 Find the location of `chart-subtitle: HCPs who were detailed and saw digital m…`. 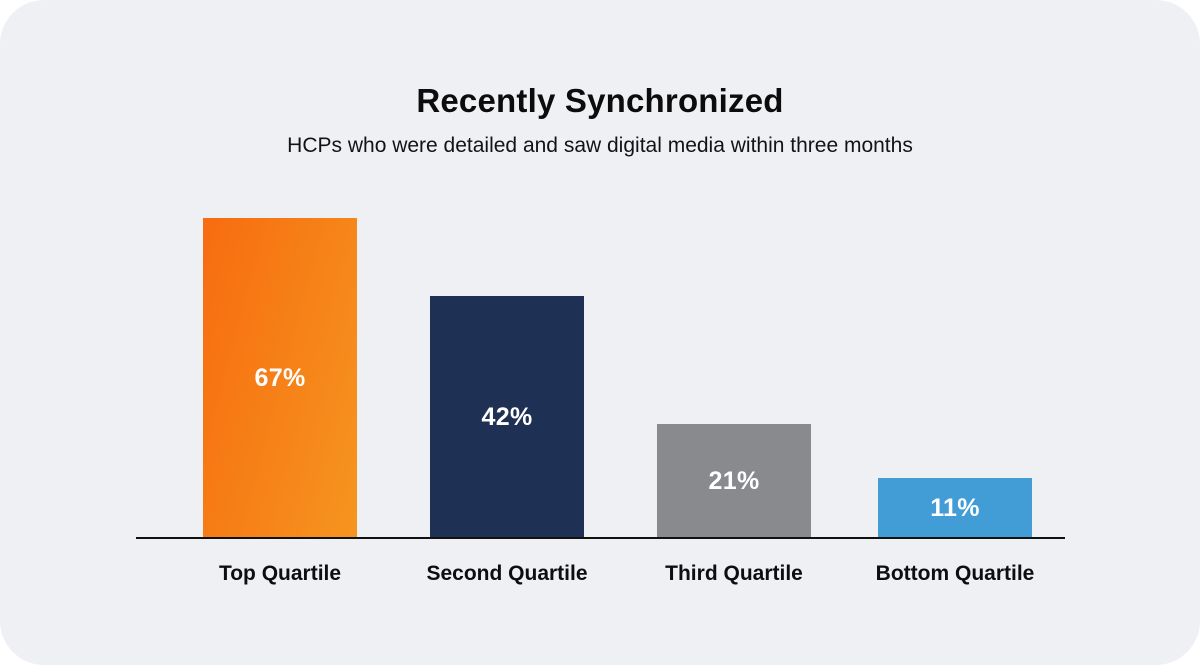

chart-subtitle: HCPs who were detailed and saw digital m… is located at coordinates (600, 145).